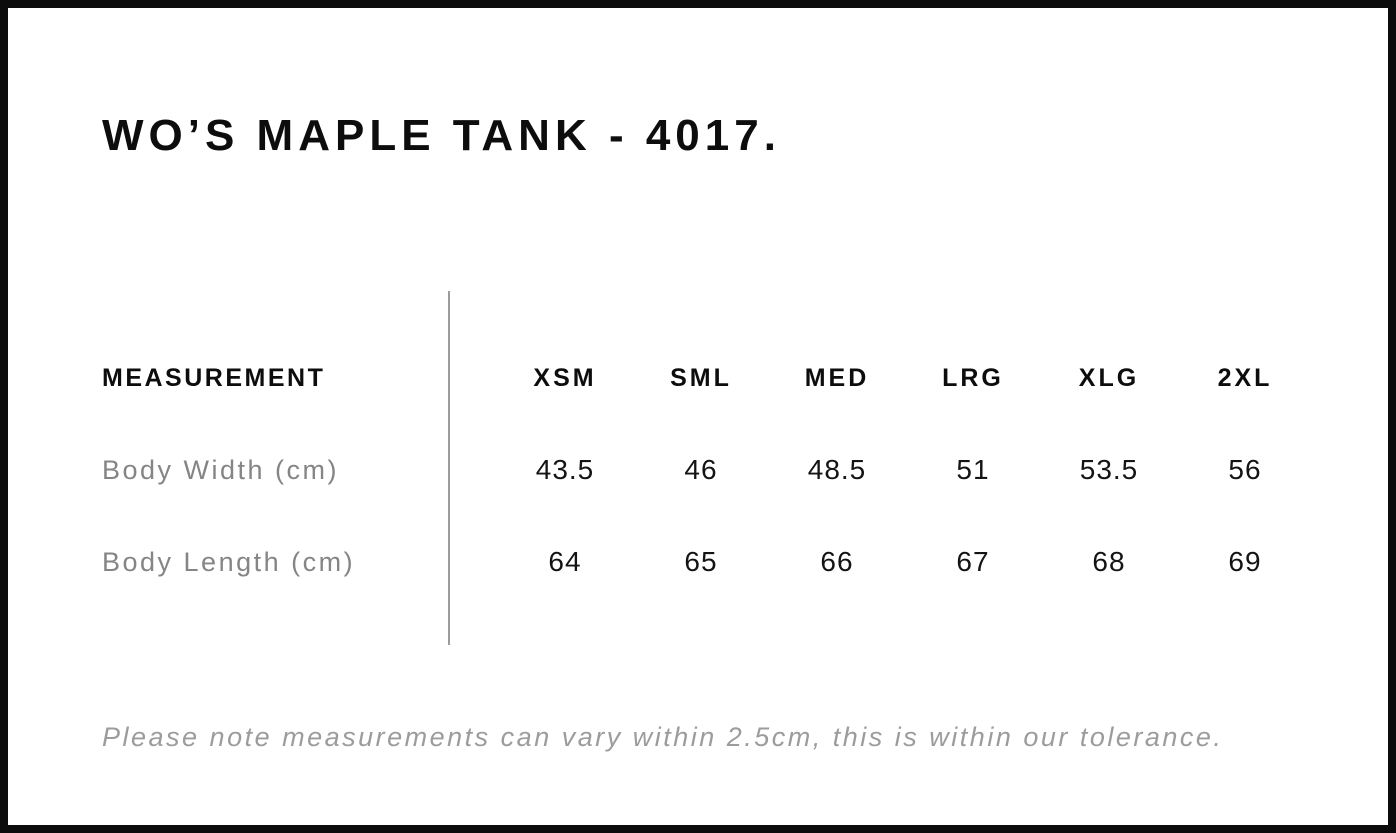  What do you see at coordinates (449, 468) in the screenshot?
I see `vertical-divider` at bounding box center [449, 468].